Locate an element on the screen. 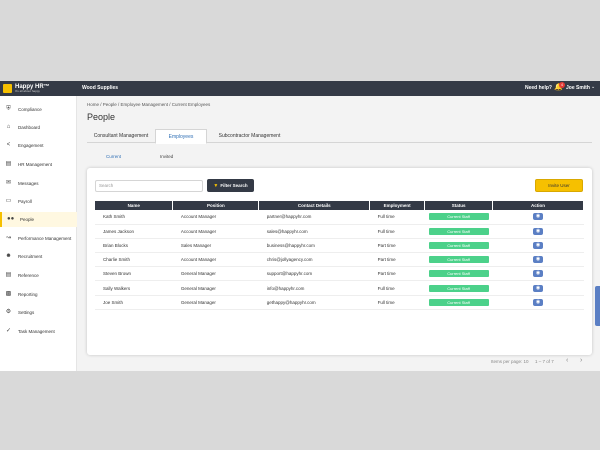 This screenshot has height=450, width=600. search-input: Search is located at coordinates (149, 186).